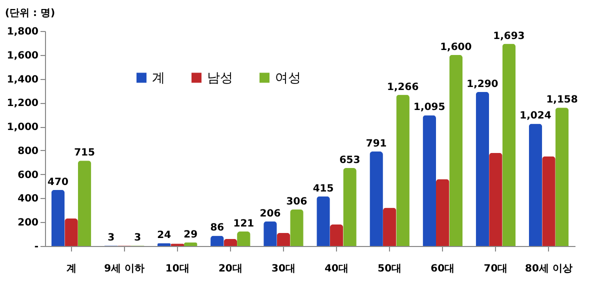 The height and width of the screenshot is (300, 600). What do you see at coordinates (482, 84) in the screenshot?
I see `data-label: 1,290` at bounding box center [482, 84].